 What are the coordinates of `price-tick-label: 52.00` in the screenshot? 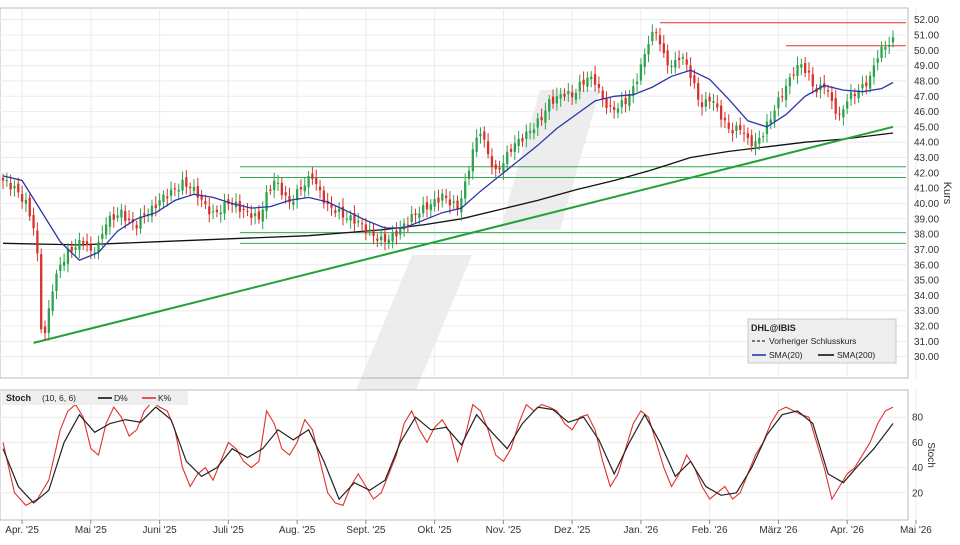 It's located at (926, 20).